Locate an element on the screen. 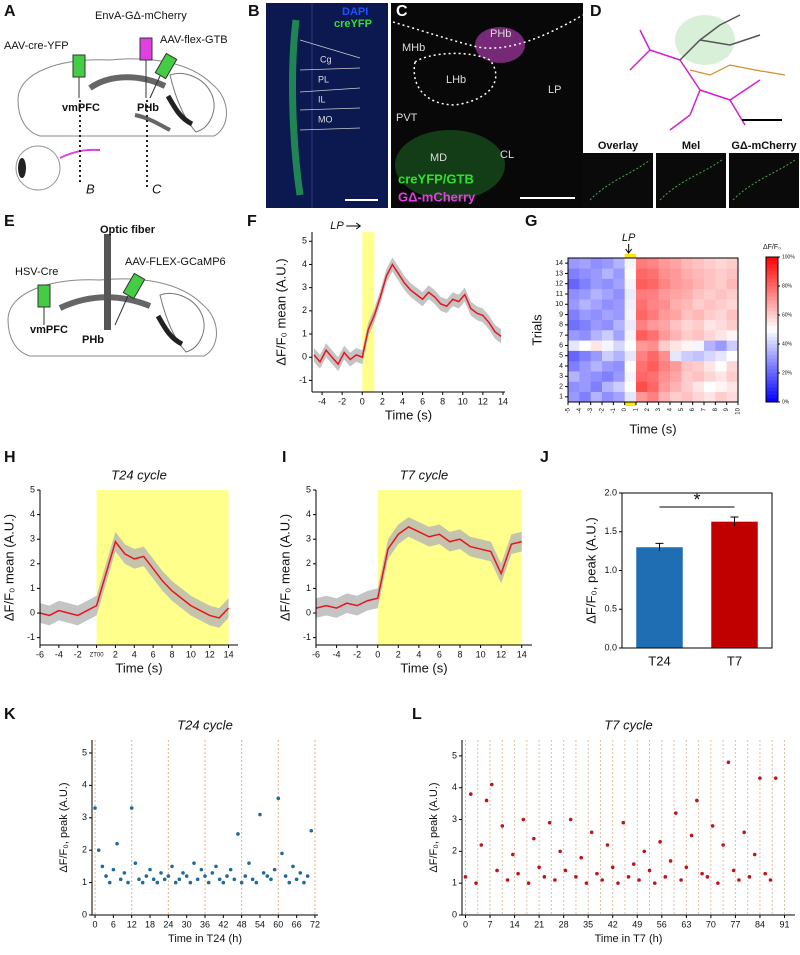  area-label: MO is located at coordinates (325, 119).